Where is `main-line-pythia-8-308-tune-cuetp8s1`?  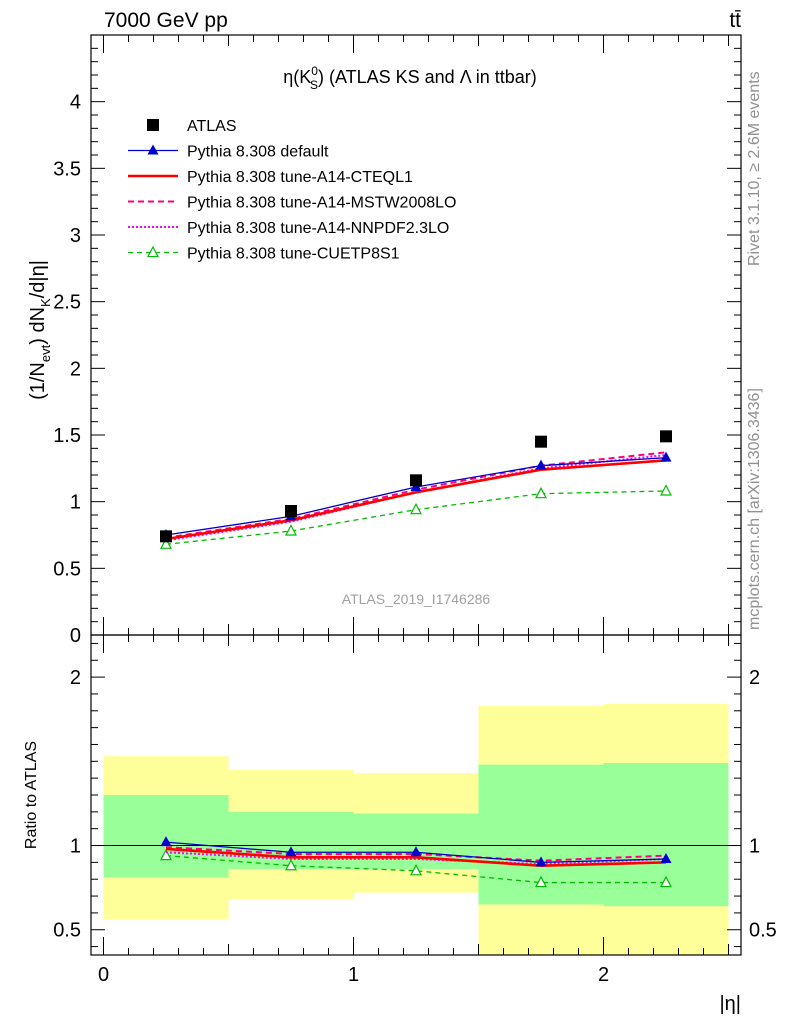 main-line-pythia-8-308-tune-cuetp8s1 is located at coordinates (416, 517).